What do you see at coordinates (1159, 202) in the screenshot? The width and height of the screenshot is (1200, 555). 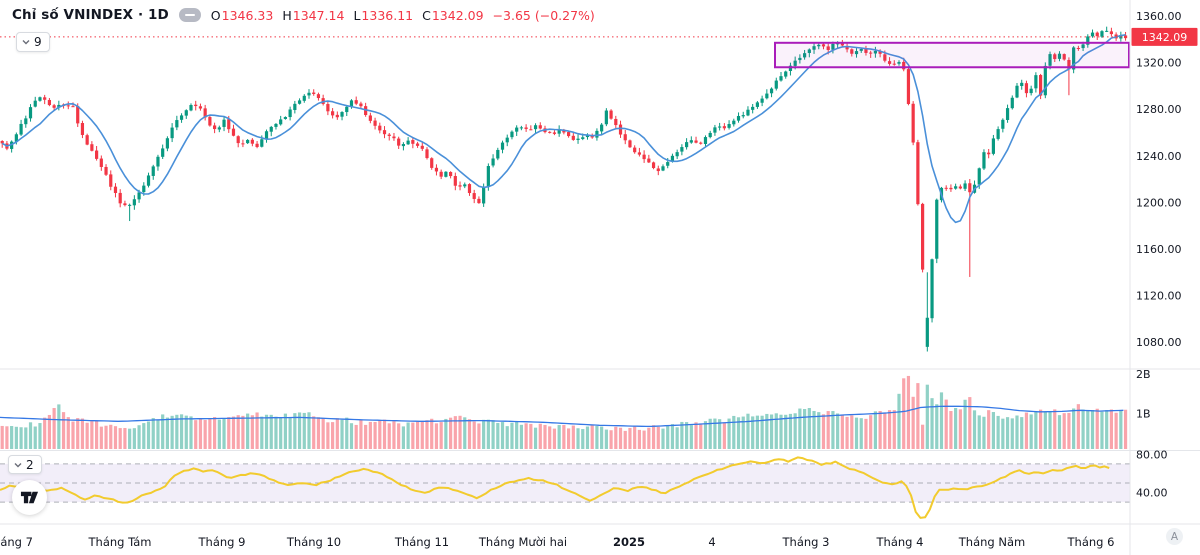 I see `svg-text: 1200.00` at bounding box center [1159, 202].